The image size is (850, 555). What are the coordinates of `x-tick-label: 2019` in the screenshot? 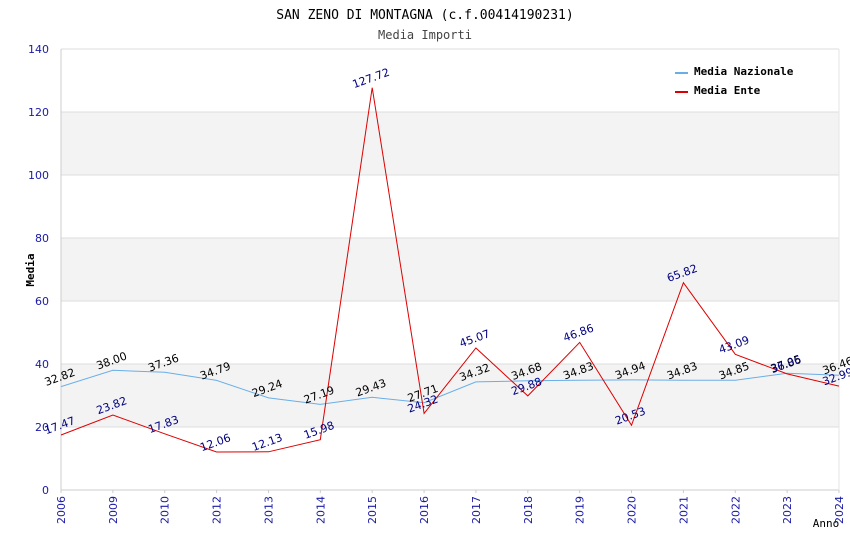 It's located at (580, 510).